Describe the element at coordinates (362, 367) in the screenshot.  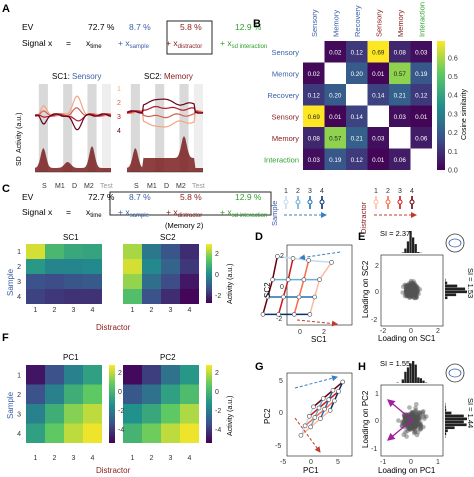
I see `panel-h-letter: H` at that location.